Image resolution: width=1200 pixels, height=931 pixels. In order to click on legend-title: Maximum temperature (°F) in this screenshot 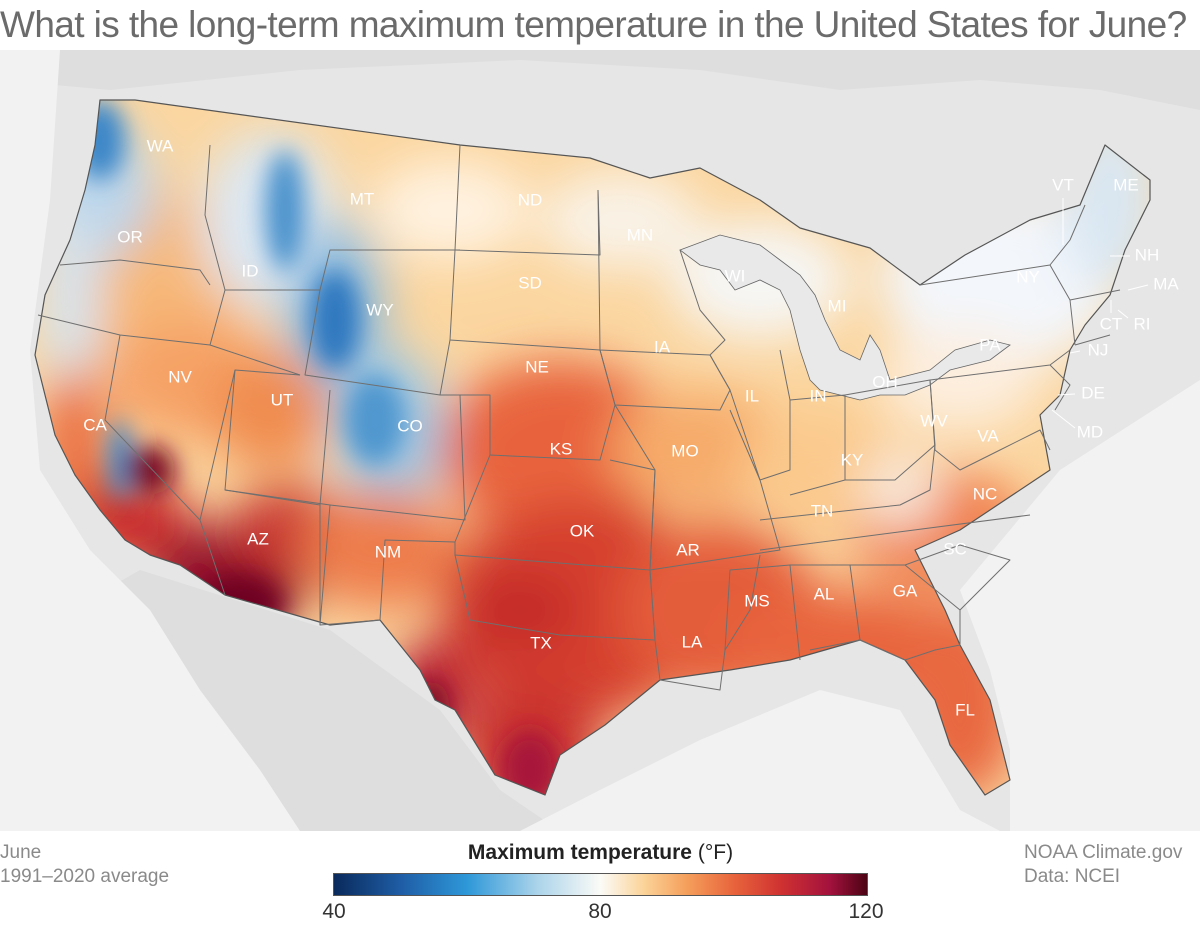, I will do `click(600, 853)`.